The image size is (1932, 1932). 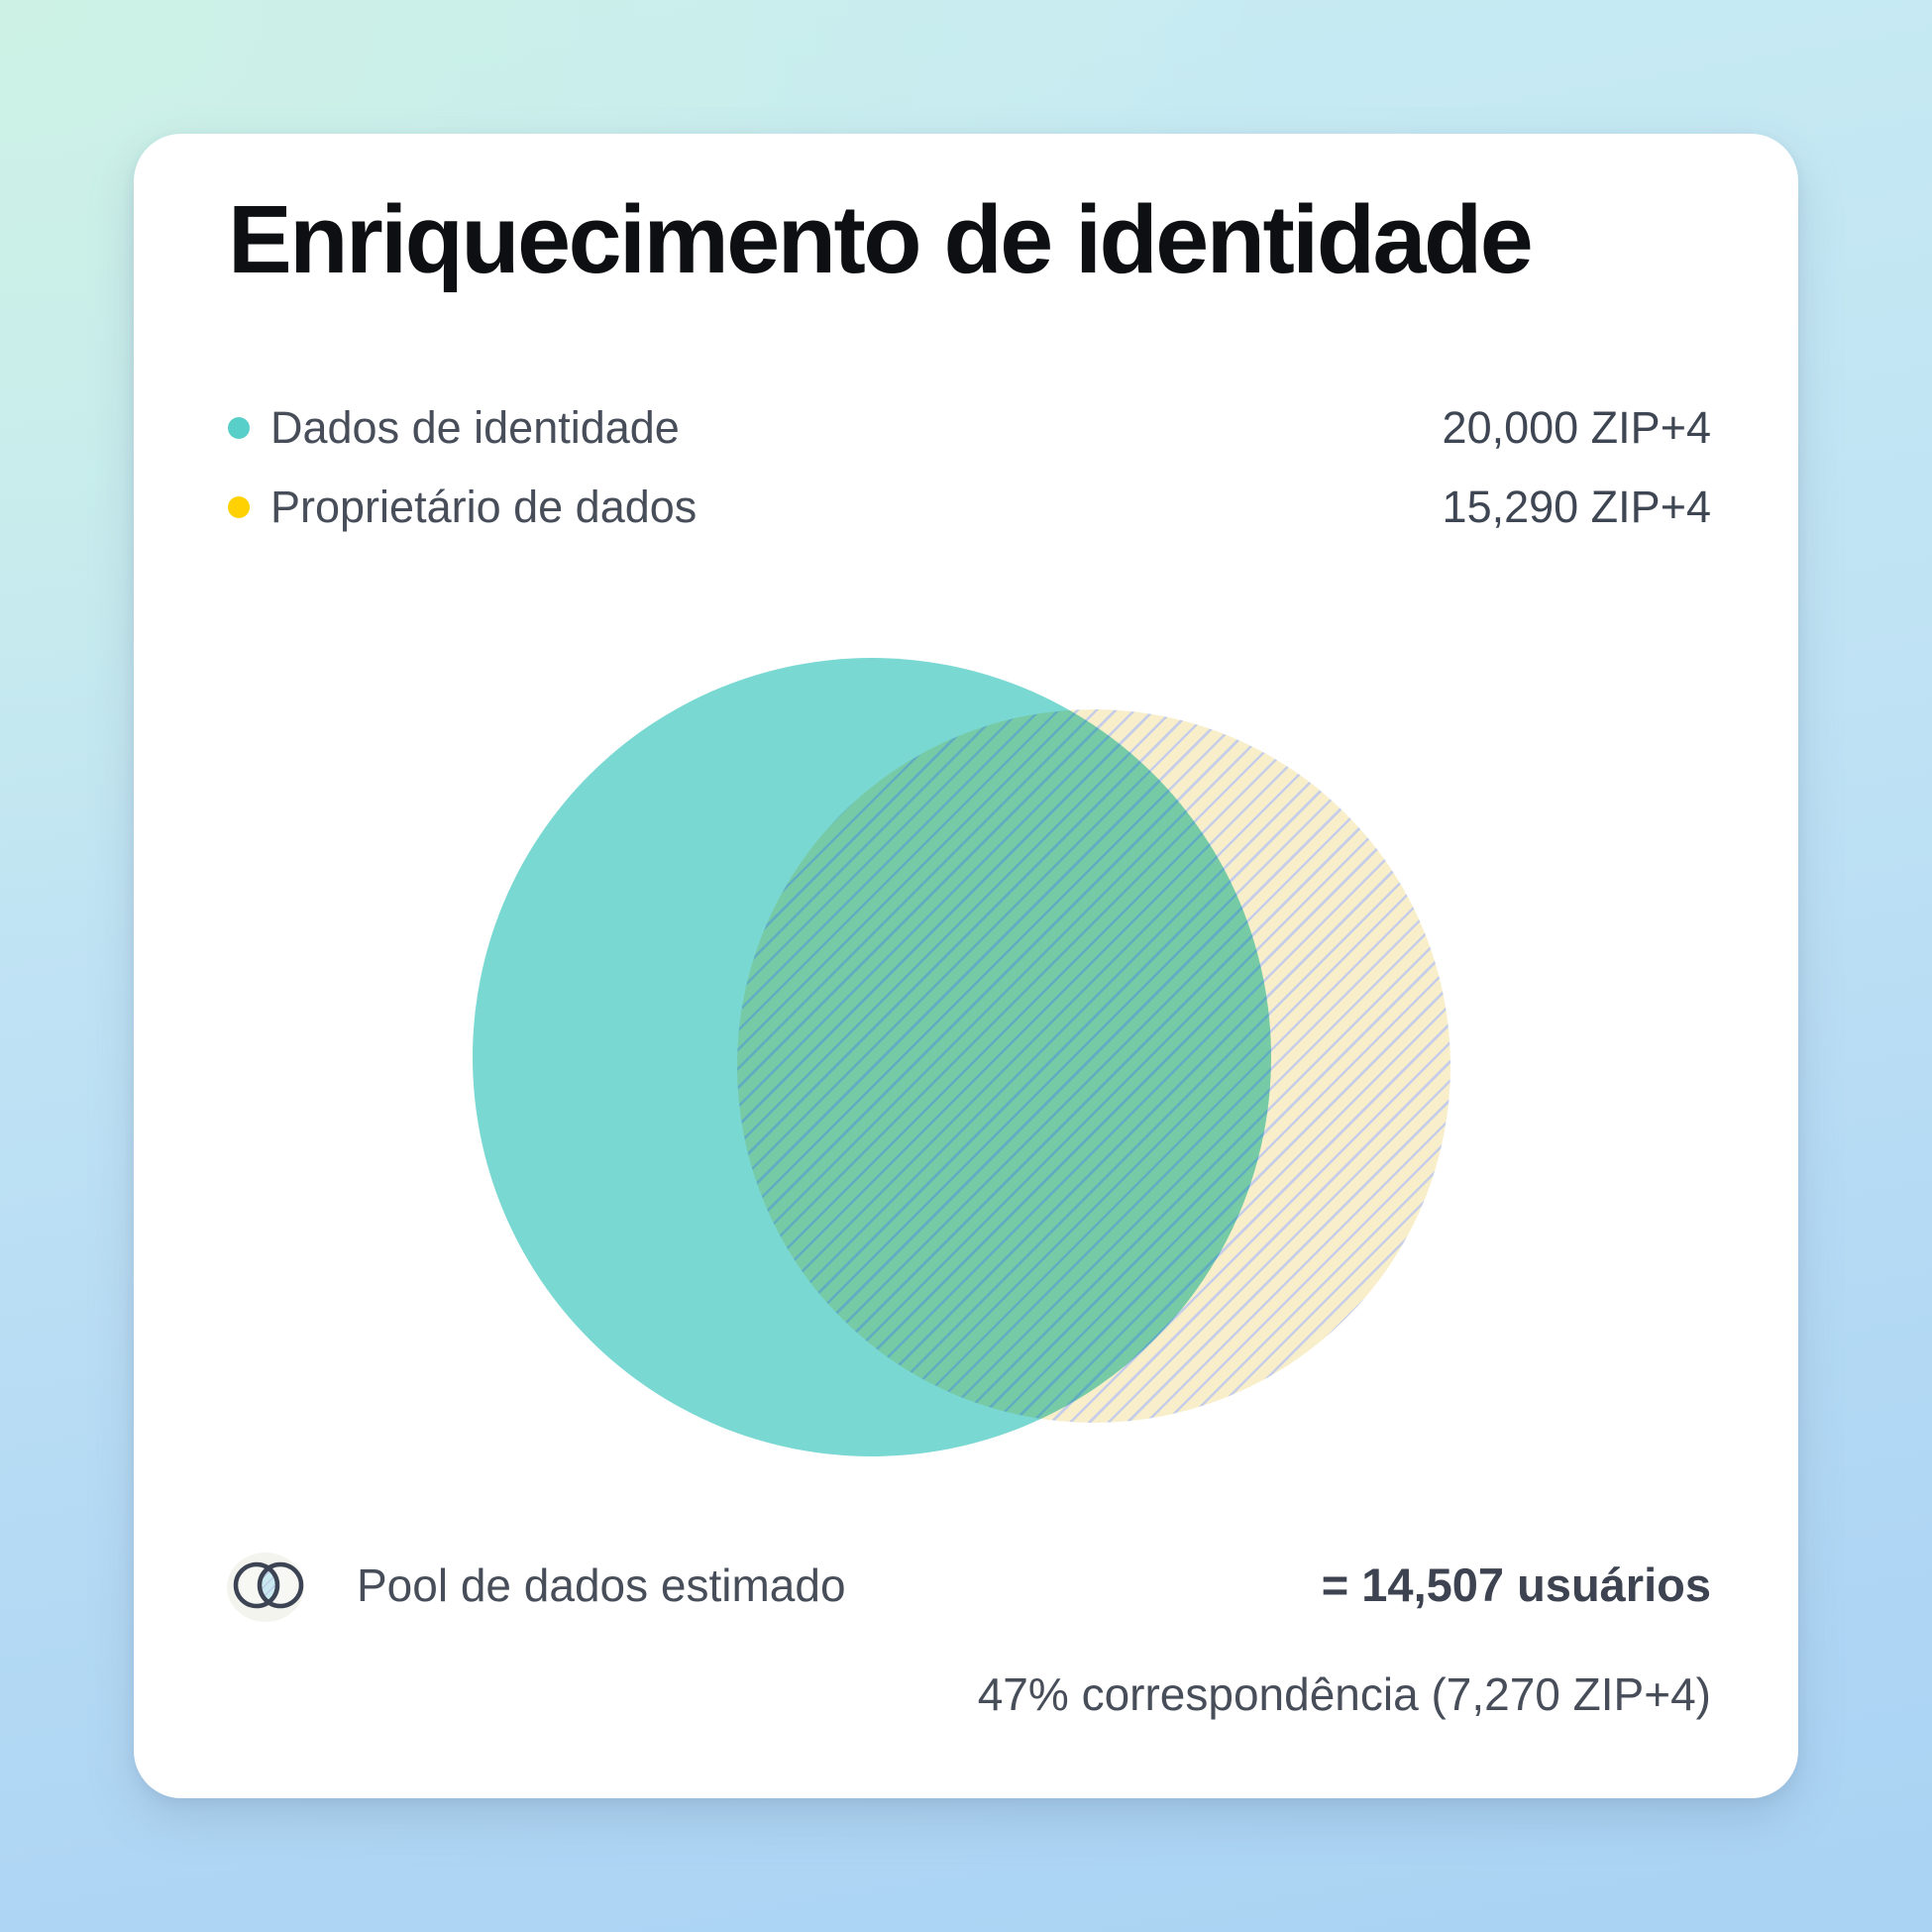 I want to click on footer-pool-row: Pool de dados estimado, so click(x=536, y=1586).